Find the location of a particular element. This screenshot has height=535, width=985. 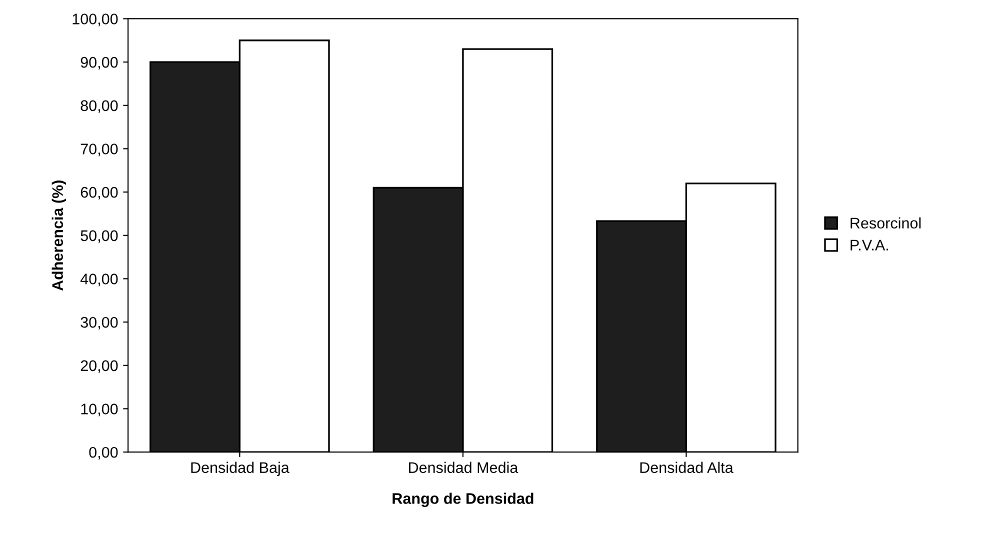

y-tick-label: 70,00 is located at coordinates (99, 150).